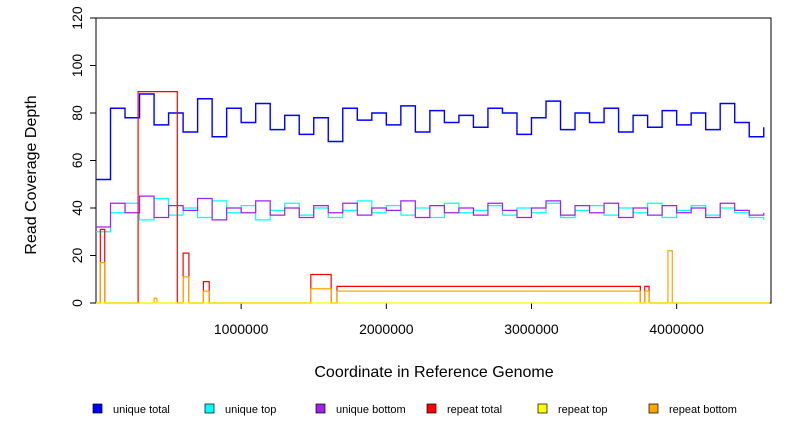 The height and width of the screenshot is (432, 792). I want to click on legend-item: repeat total, so click(464, 409).